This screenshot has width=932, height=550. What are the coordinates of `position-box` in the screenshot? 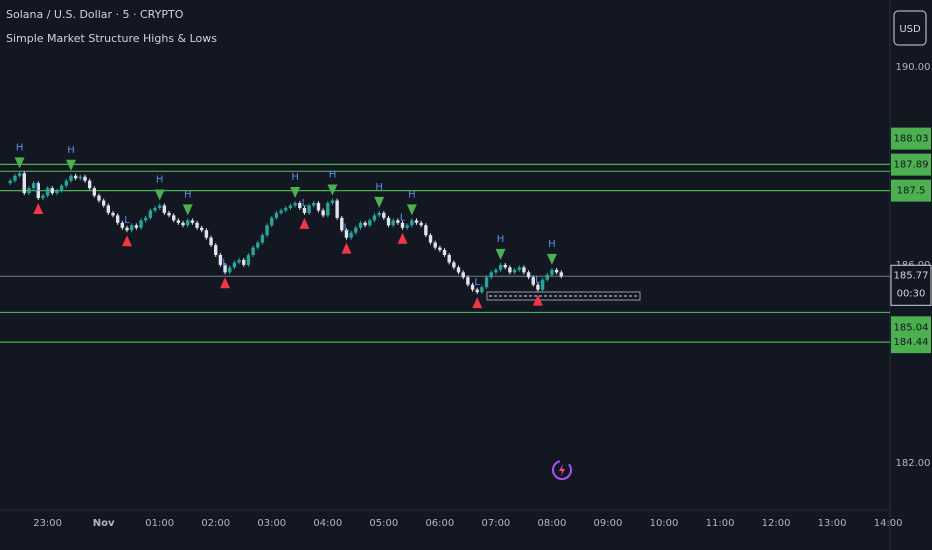 It's located at (563, 296).